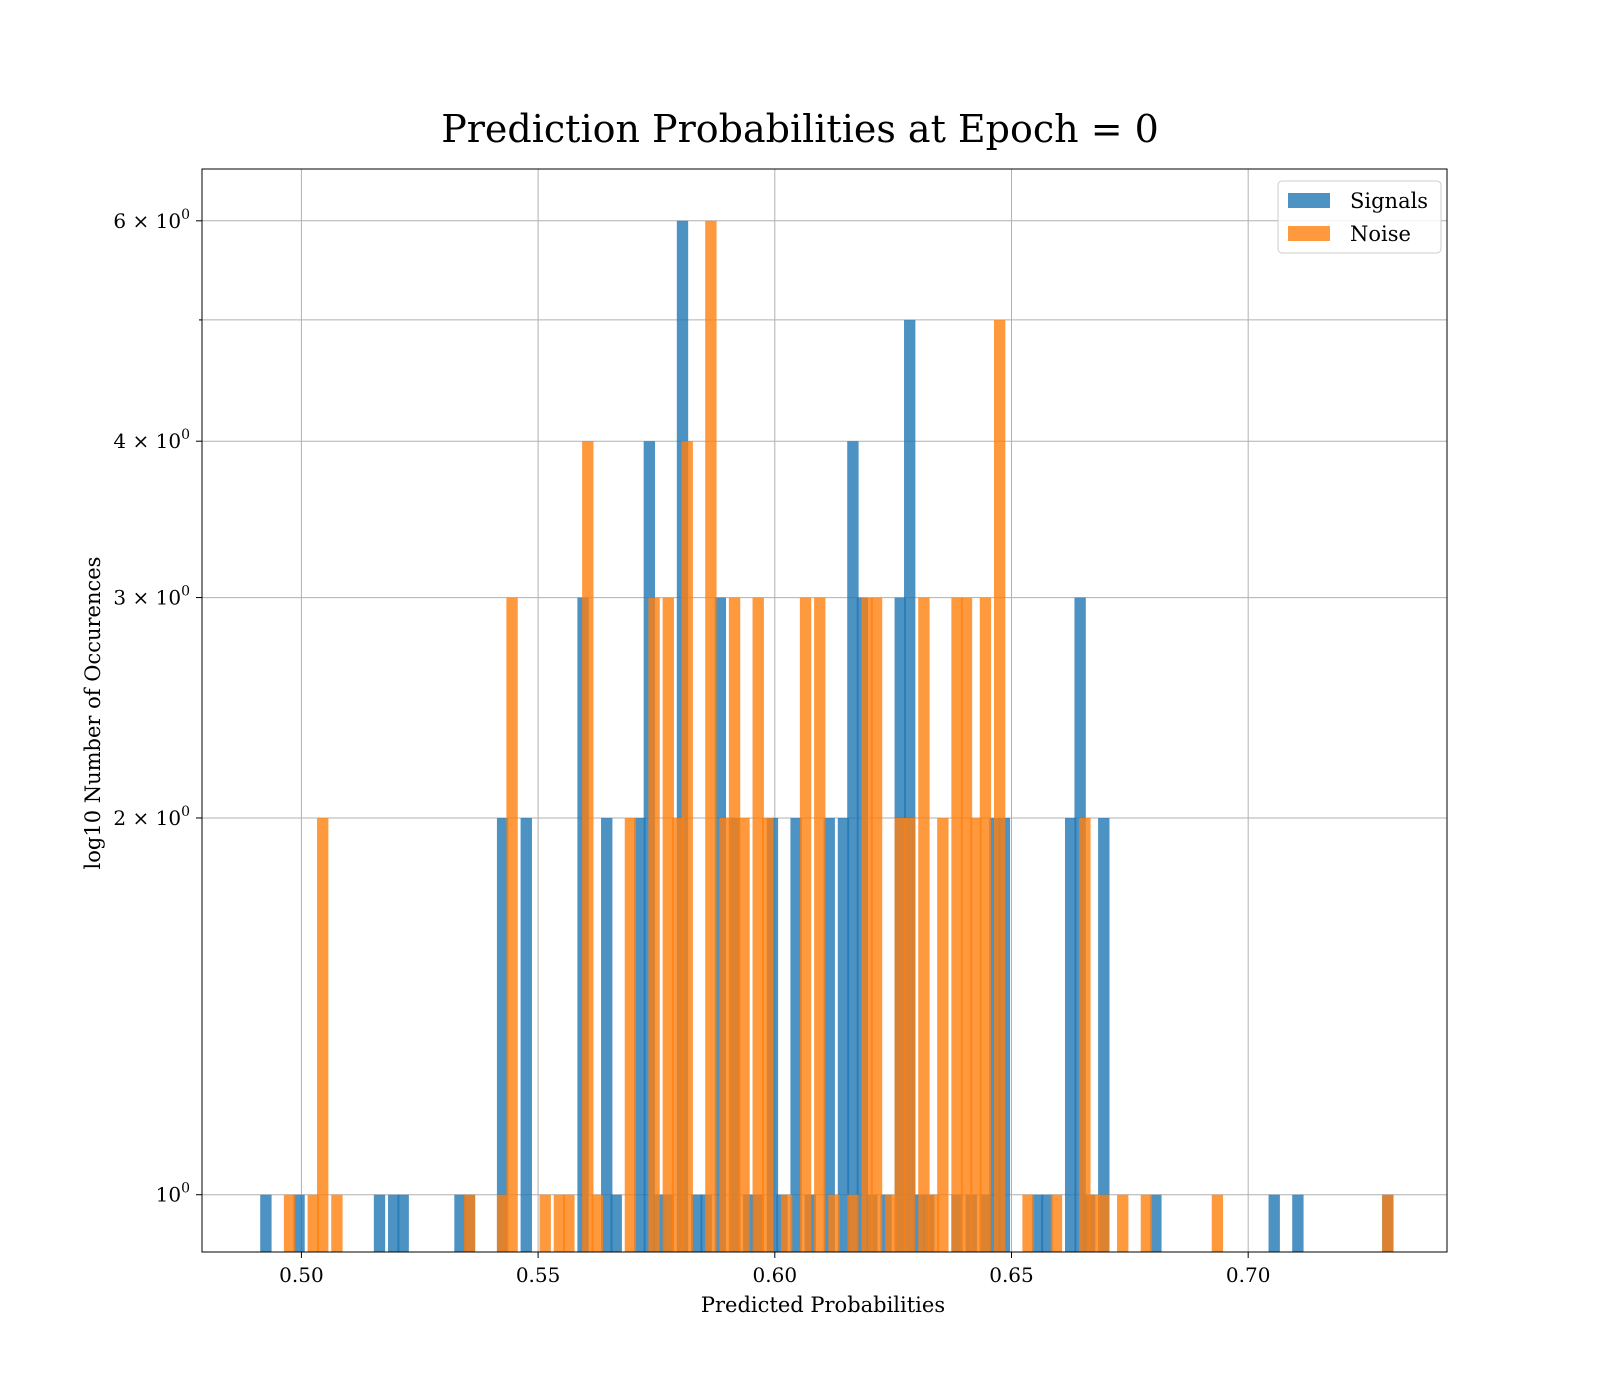 The image size is (1600, 1400). What do you see at coordinates (93, 713) in the screenshot?
I see `y-axis-label: log10 Number of Occurences` at bounding box center [93, 713].